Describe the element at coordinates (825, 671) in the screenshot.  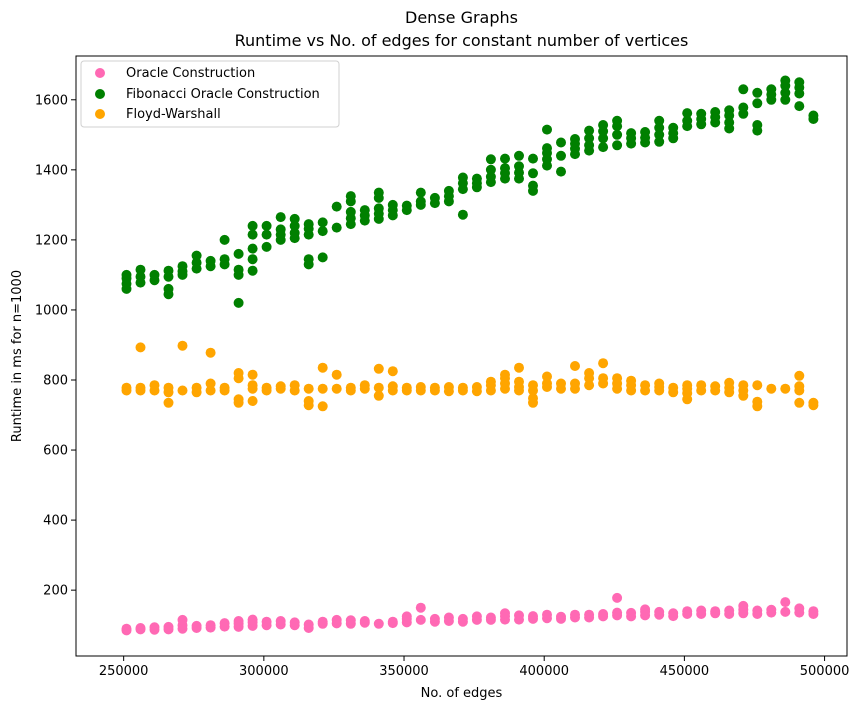
I see `x-tick-label: 500000` at that location.